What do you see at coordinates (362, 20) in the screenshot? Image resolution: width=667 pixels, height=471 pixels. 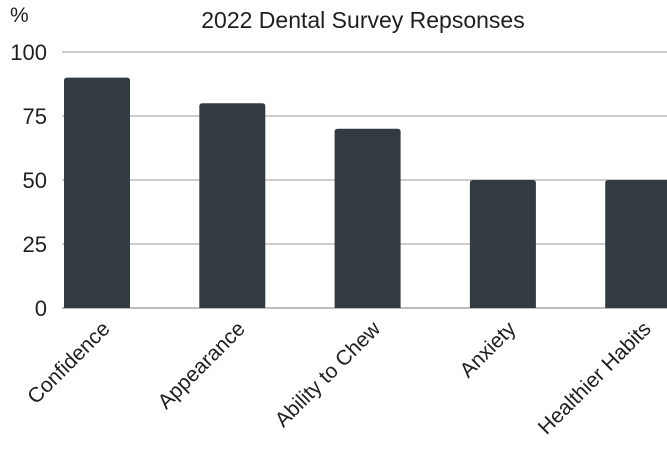 I see `chart-title: 2022 Dental Survey Repsonses` at bounding box center [362, 20].